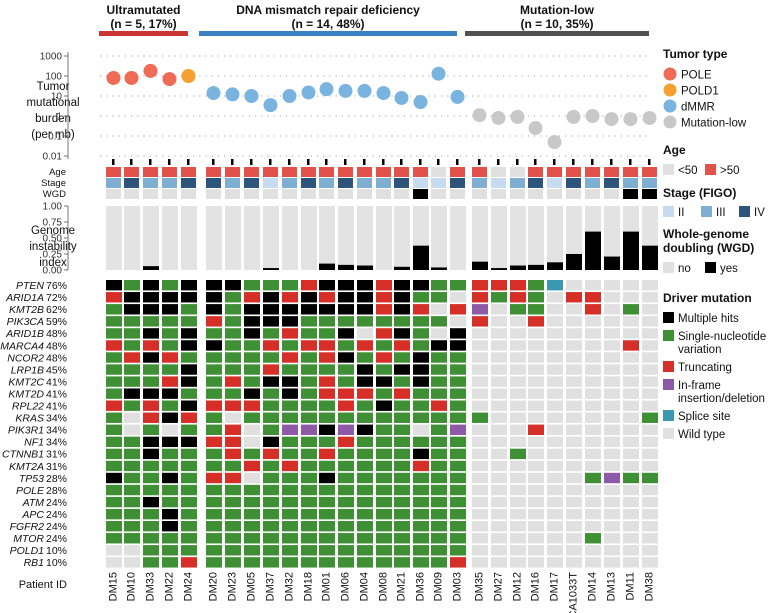 This screenshot has width=778, height=613. I want to click on legend-label: Multiple hits, so click(708, 319).